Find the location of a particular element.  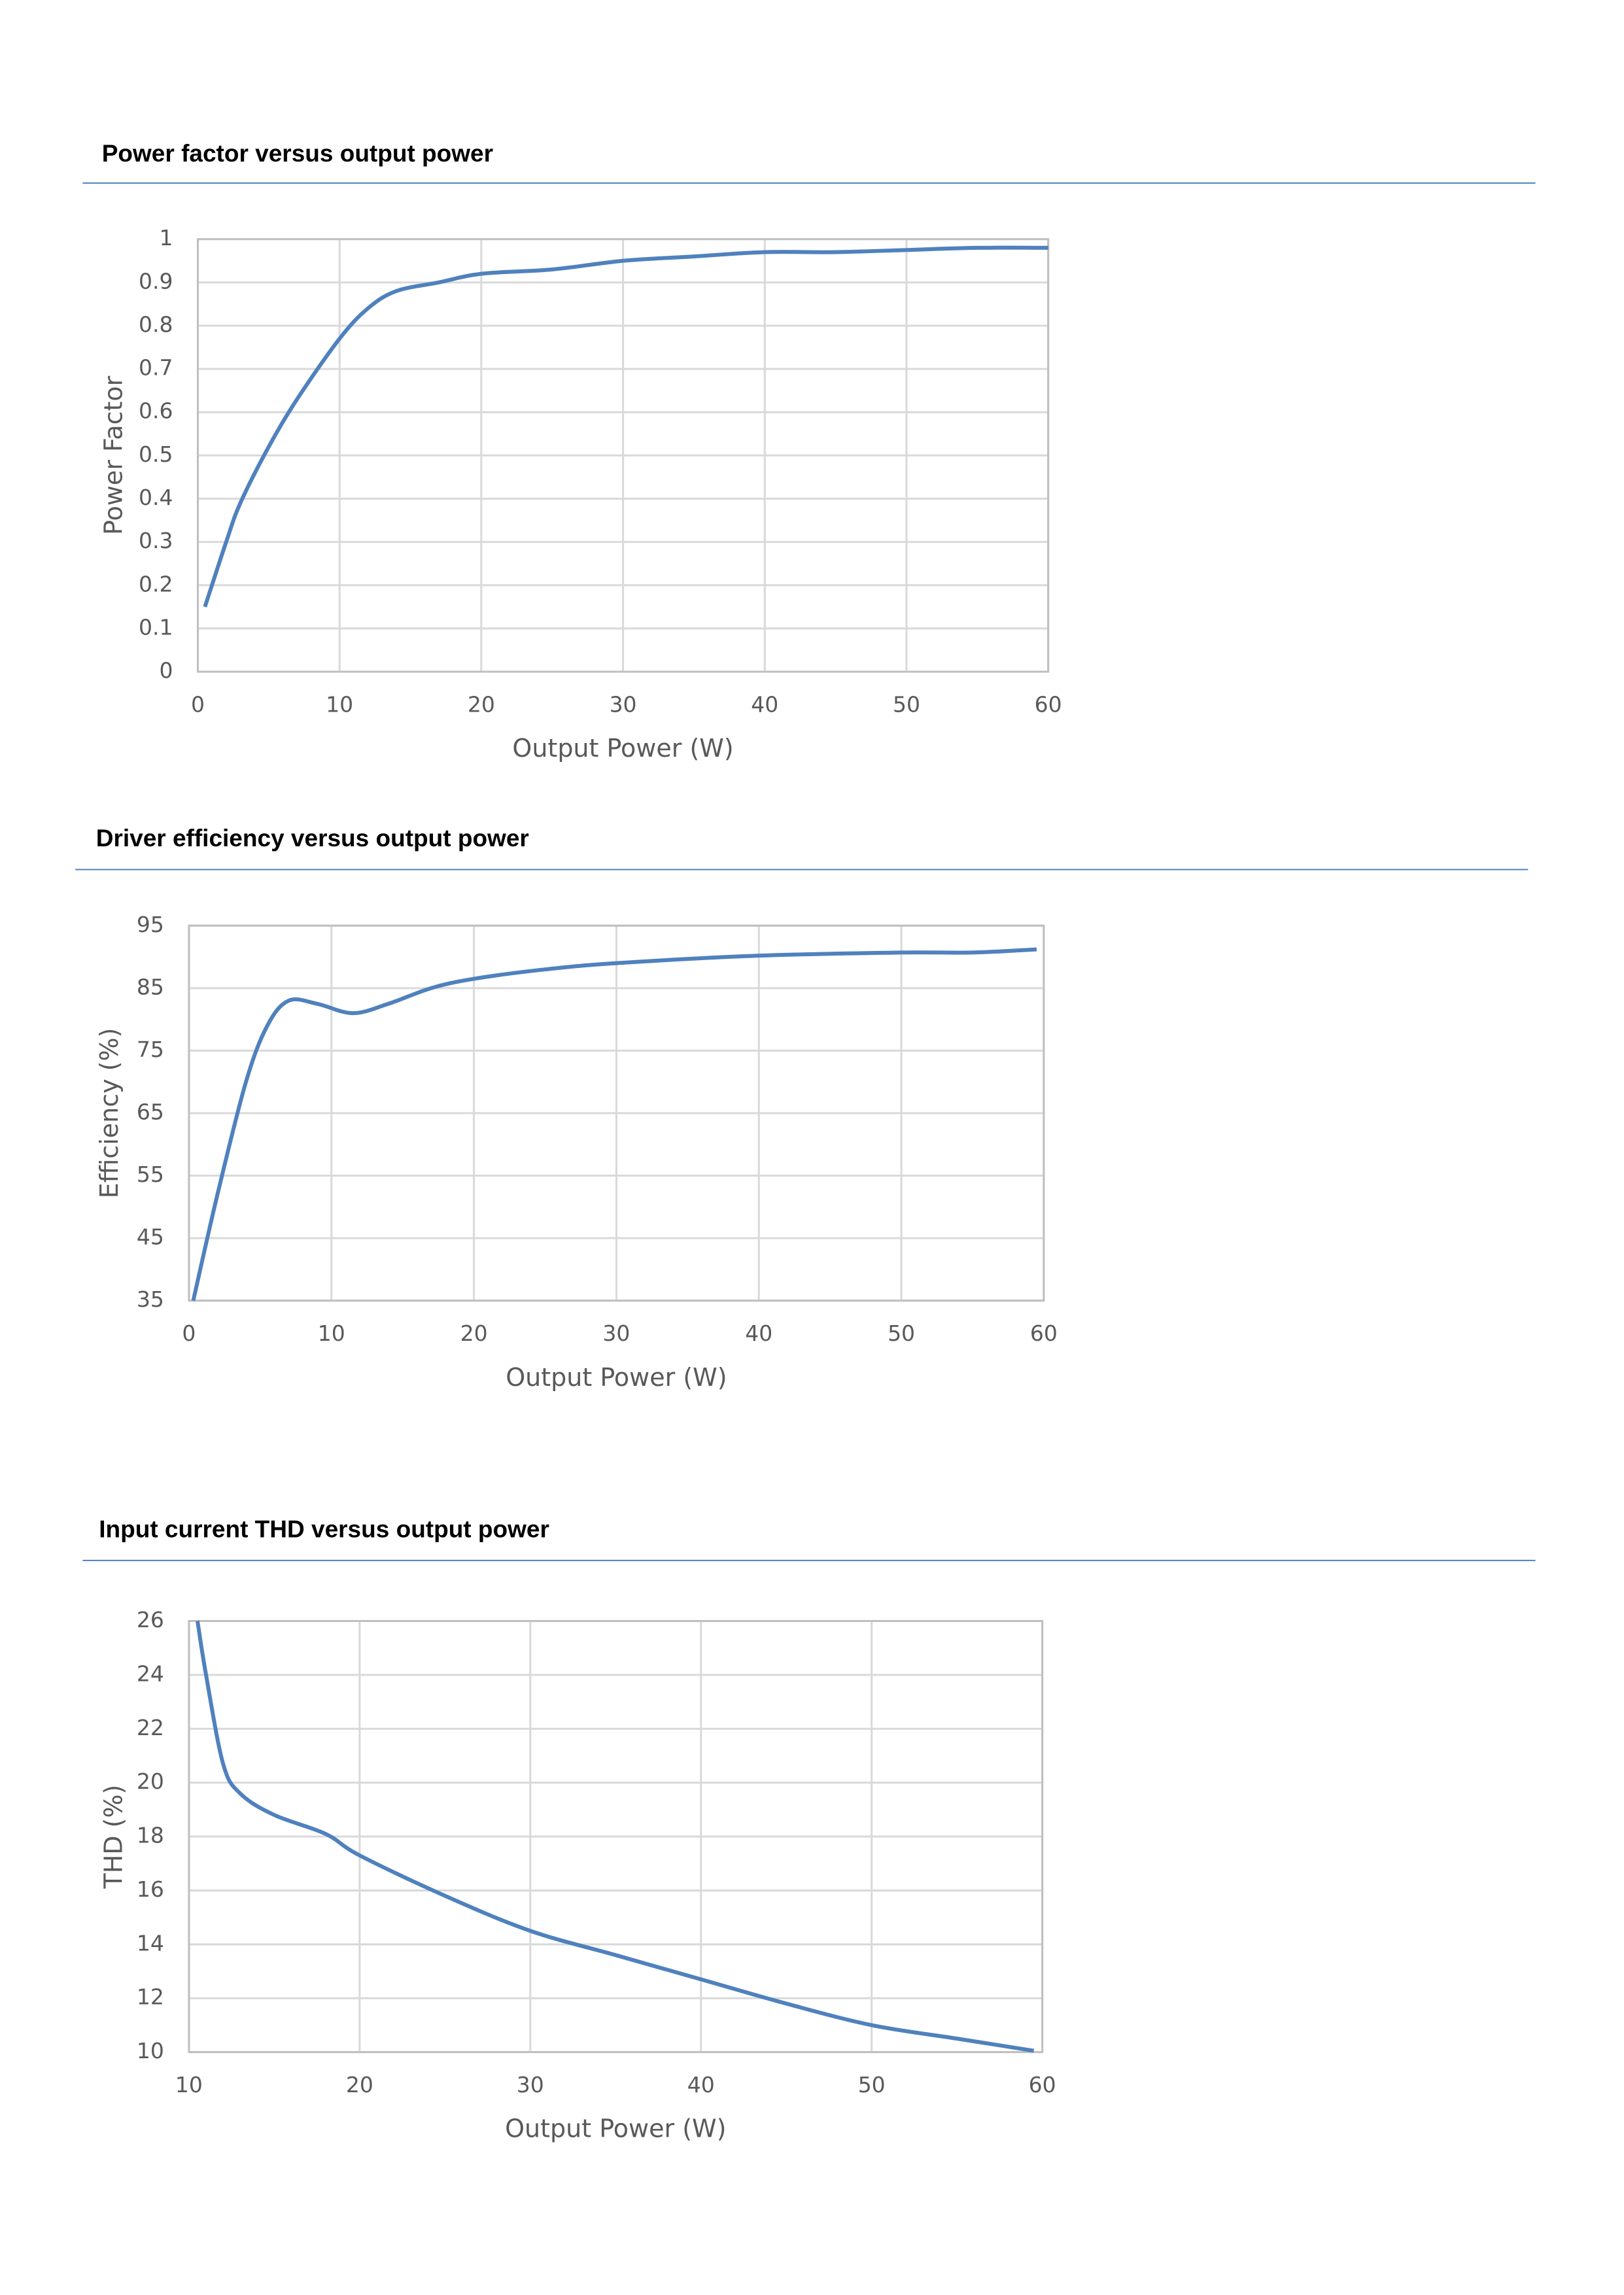

y-tick-label: 0.8 is located at coordinates (156, 324).